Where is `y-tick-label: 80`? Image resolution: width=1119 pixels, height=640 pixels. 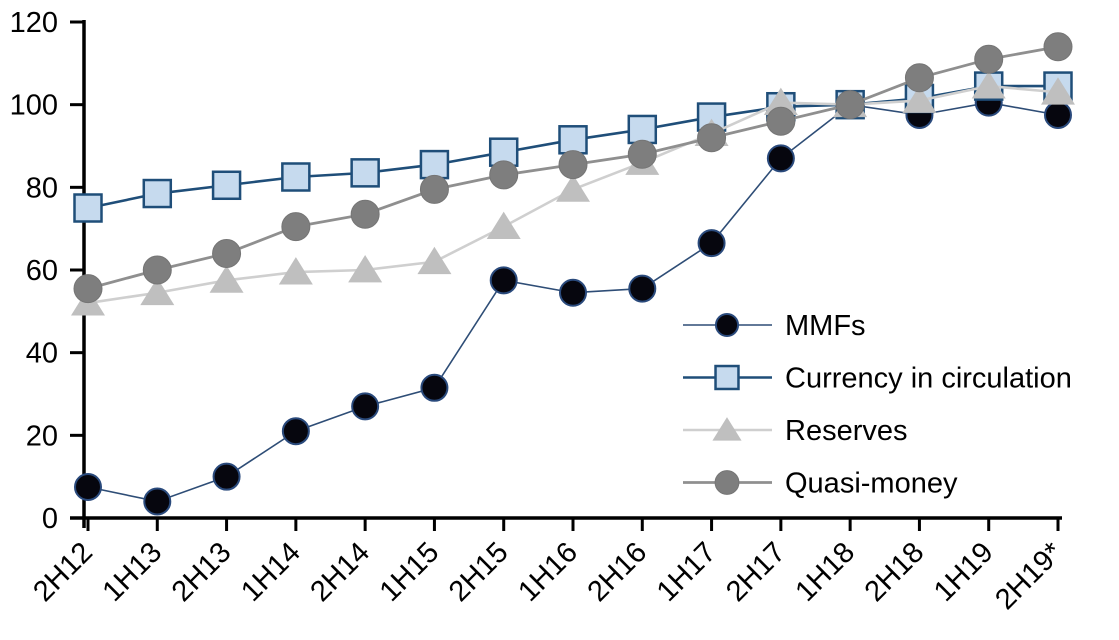
y-tick-label: 80 is located at coordinates (42, 188).